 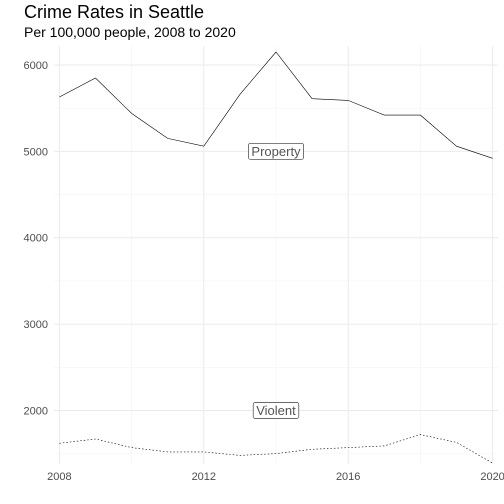 I want to click on label-text: Violent, so click(x=276, y=410).